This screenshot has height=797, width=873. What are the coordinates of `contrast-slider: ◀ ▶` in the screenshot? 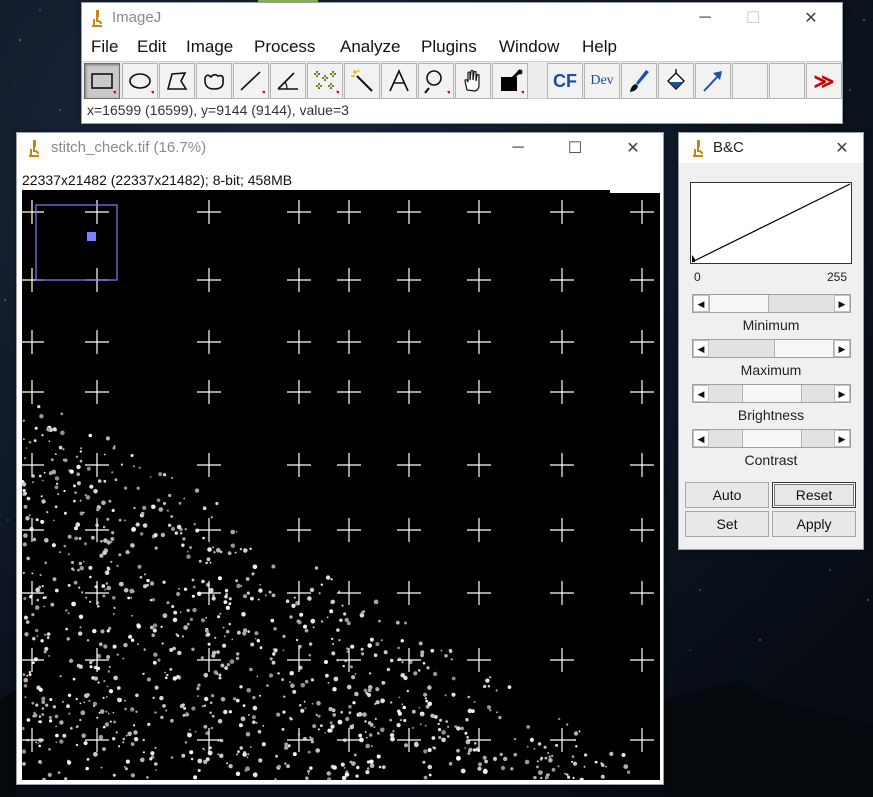 It's located at (771, 438).